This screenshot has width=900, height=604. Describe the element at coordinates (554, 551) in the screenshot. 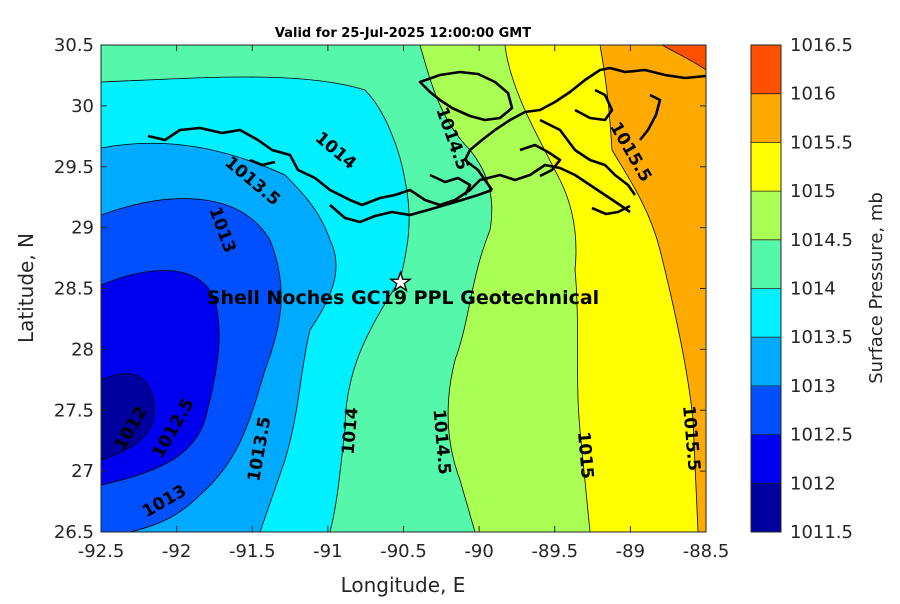

I see `x-tick-label: -89.5` at that location.